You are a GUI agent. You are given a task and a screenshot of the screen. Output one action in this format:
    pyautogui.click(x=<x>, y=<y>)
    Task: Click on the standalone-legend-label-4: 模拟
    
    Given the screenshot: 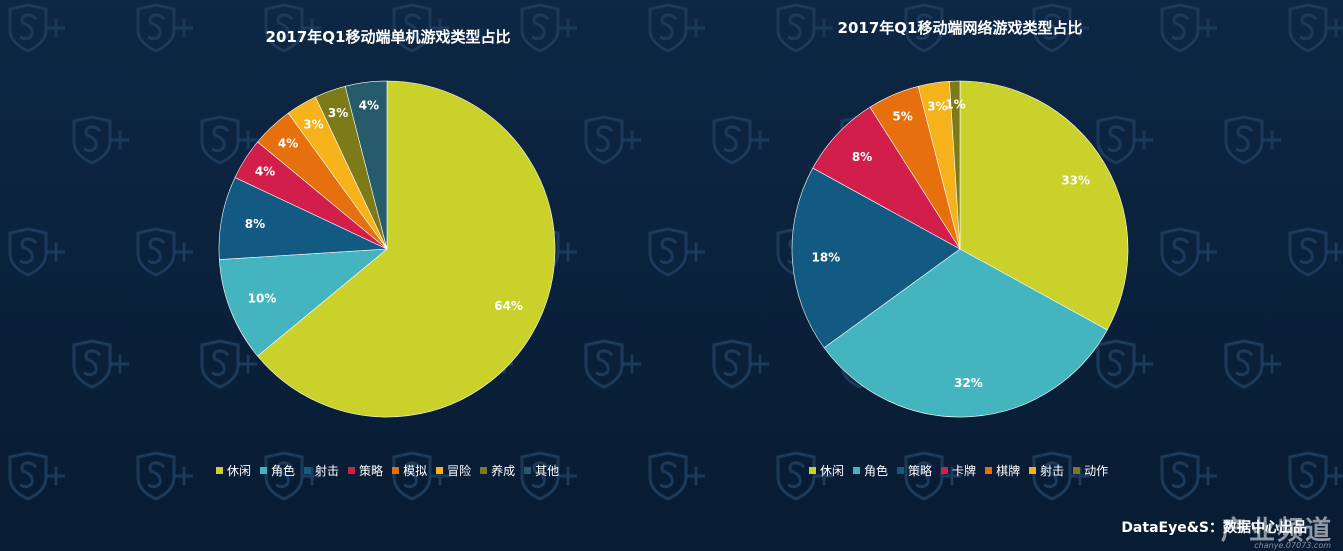 What is the action you would take?
    pyautogui.click(x=415, y=471)
    